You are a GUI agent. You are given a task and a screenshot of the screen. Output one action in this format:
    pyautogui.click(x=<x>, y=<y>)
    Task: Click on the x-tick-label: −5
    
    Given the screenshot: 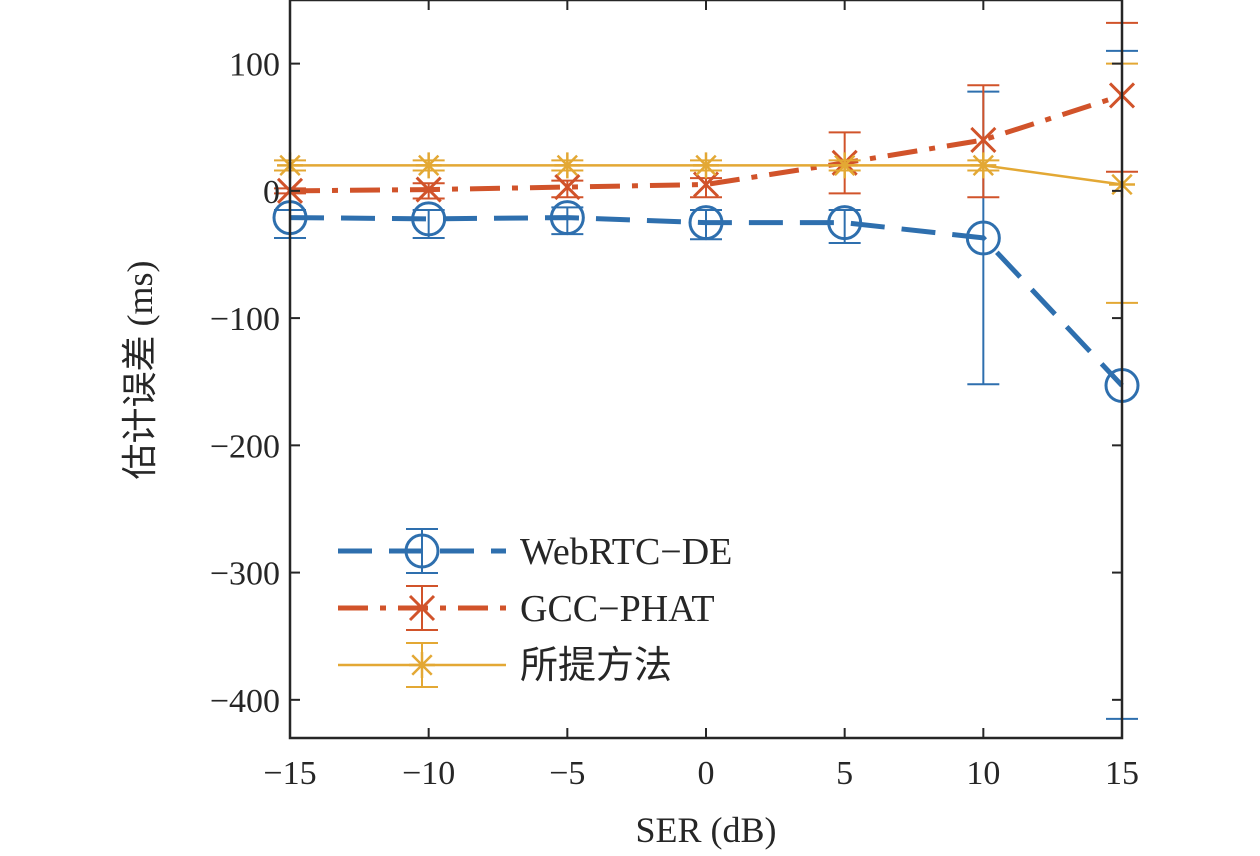 What is the action you would take?
    pyautogui.click(x=567, y=773)
    